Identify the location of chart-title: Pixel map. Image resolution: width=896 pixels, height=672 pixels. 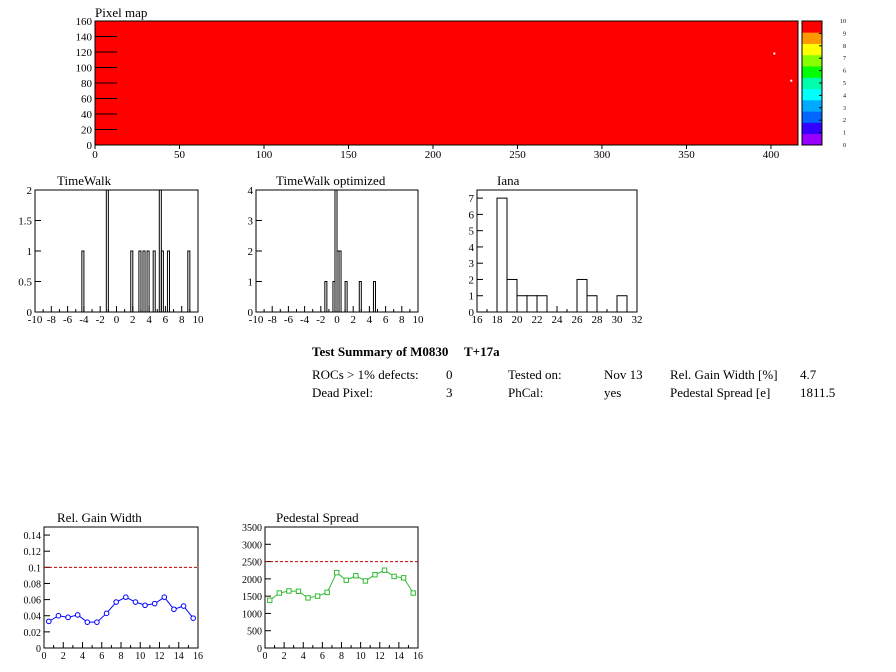
(121, 12).